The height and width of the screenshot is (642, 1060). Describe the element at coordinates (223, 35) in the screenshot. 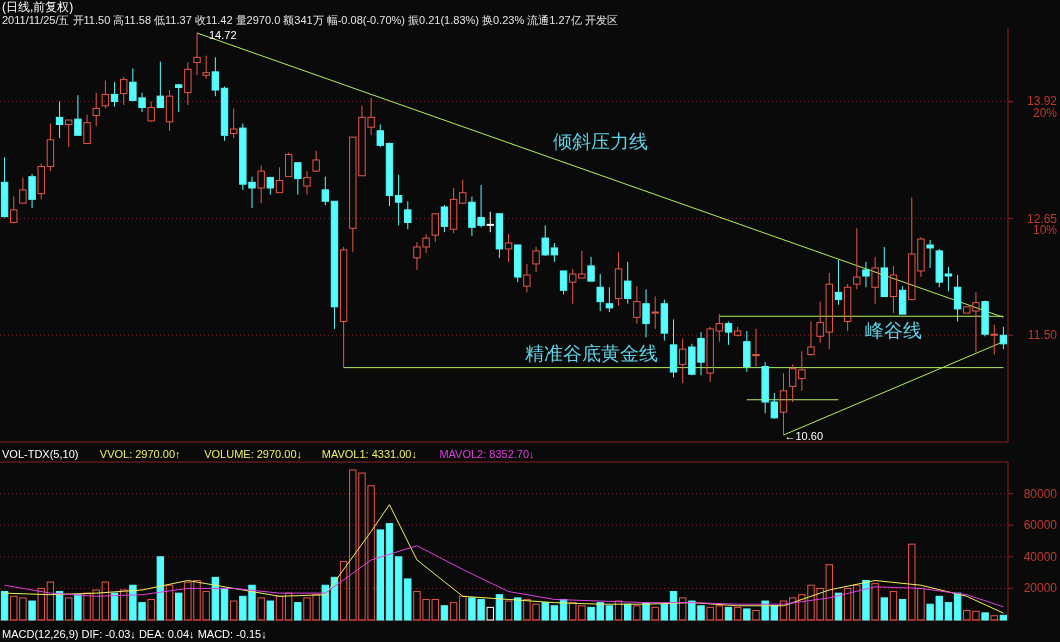

I see `text: 14.72` at that location.